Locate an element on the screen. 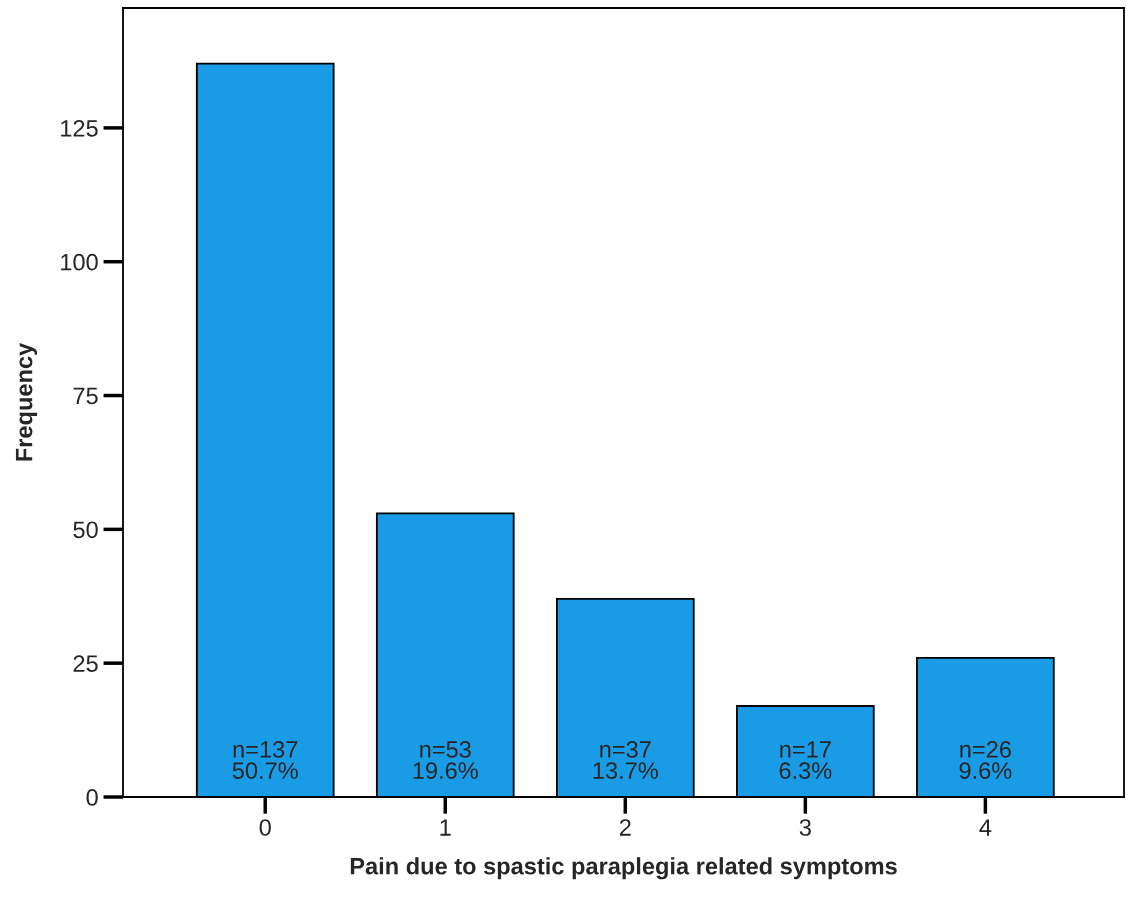  y-axis-title: Frequency is located at coordinates (26, 401).